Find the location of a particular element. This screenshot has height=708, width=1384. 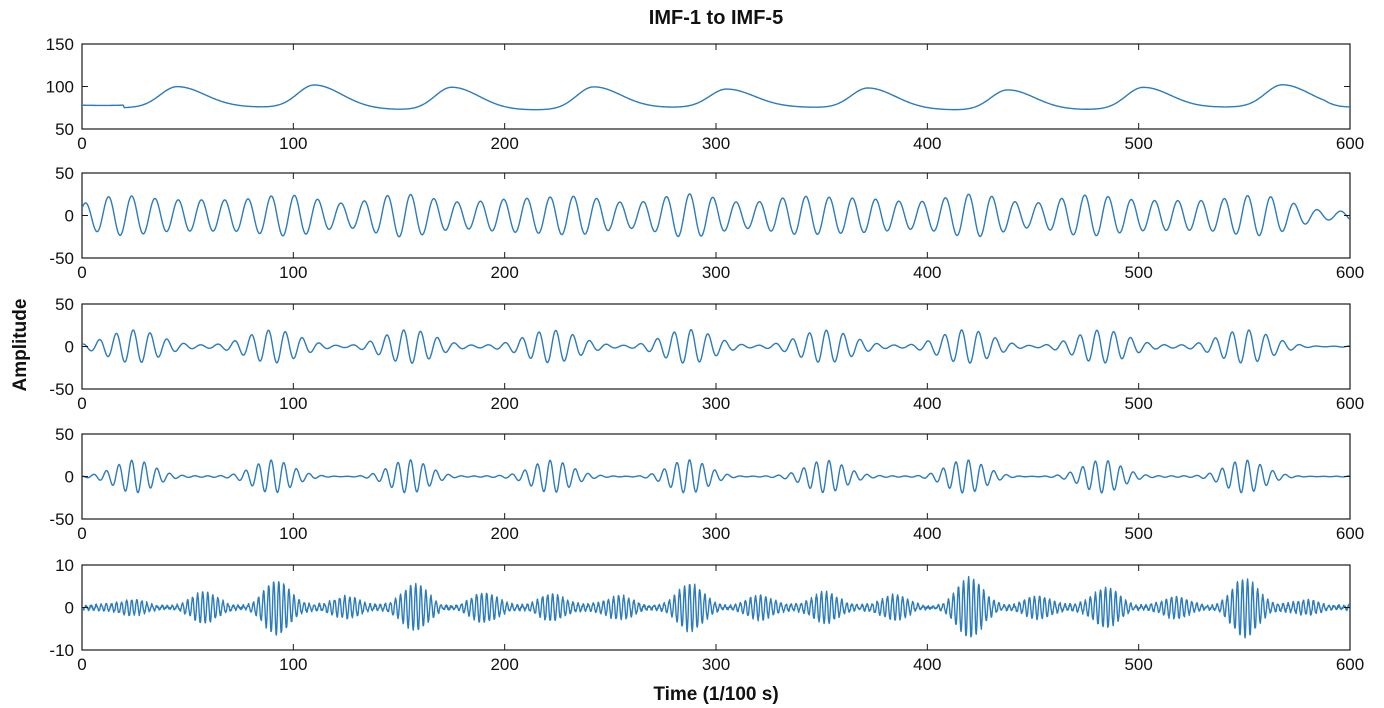

chart-title: IMF-1 to IMF-5 is located at coordinates (716, 18).